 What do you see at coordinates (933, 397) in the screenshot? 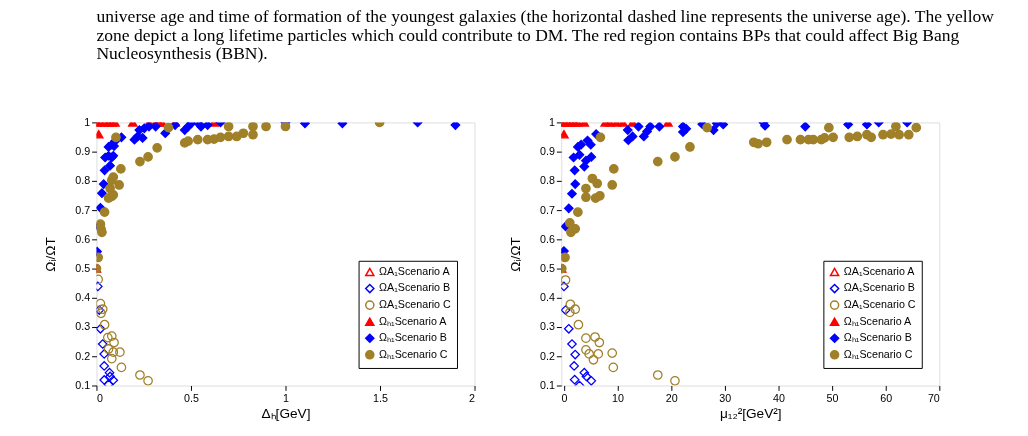
I see `x-tick-label: 70` at bounding box center [933, 397].